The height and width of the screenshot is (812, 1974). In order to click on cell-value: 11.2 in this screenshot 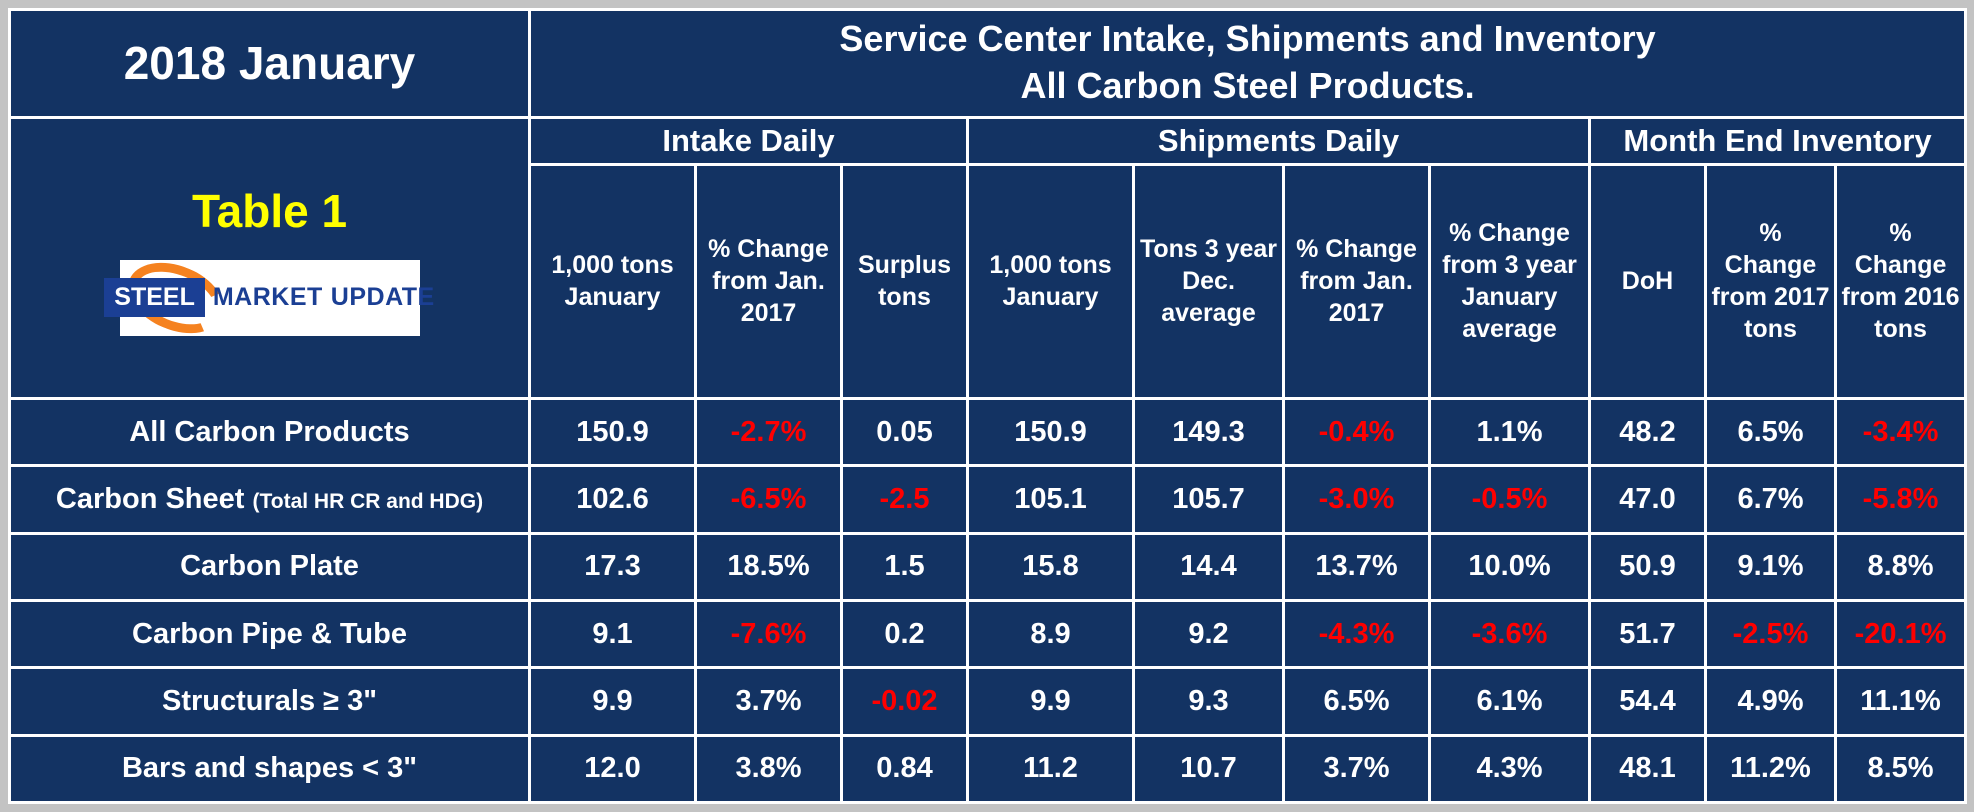, I will do `click(1050, 769)`.